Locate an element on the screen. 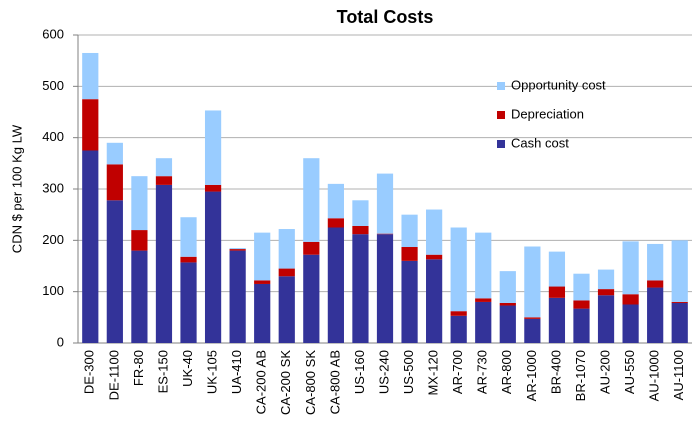  y-axis-label: CDN $ per 100 Kg LW is located at coordinates (16, 188).